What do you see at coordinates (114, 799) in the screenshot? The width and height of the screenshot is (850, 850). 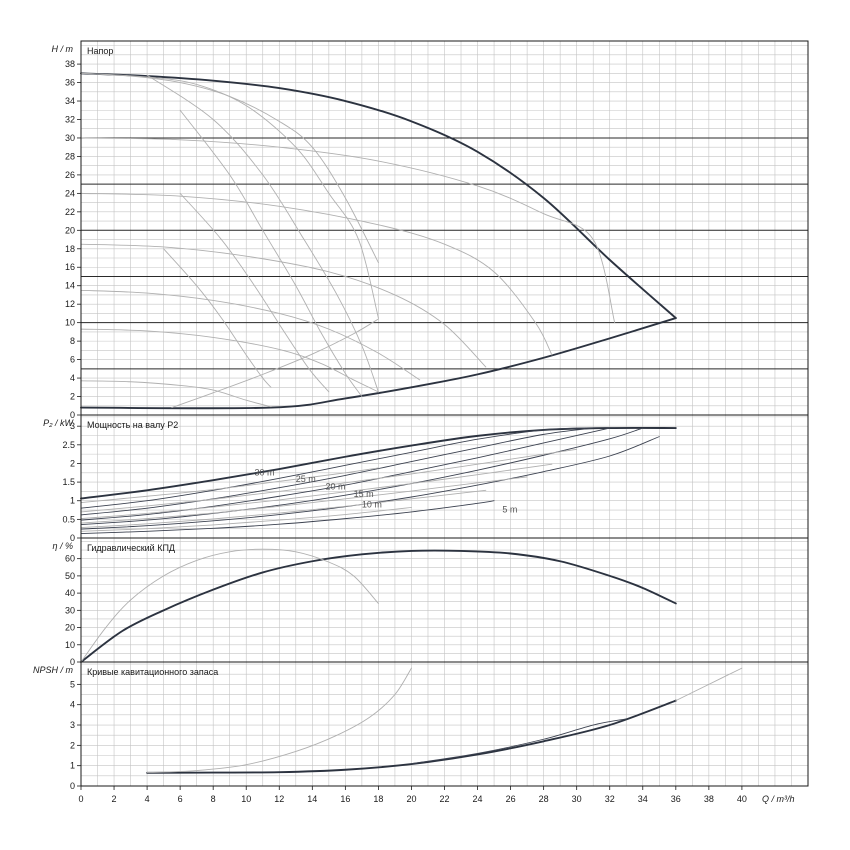 I see `x-tick-label: 2` at bounding box center [114, 799].